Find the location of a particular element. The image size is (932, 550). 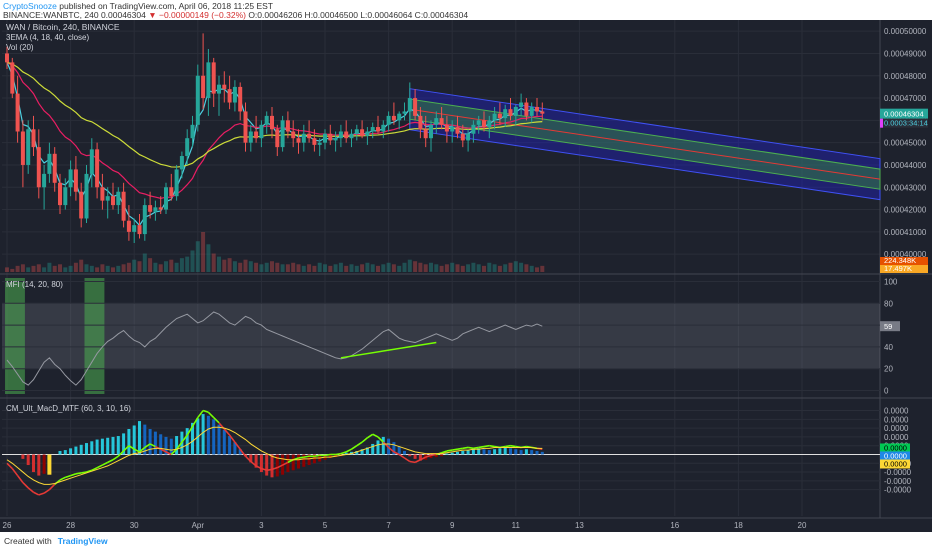

timer-tag-marker is located at coordinates (881, 123).